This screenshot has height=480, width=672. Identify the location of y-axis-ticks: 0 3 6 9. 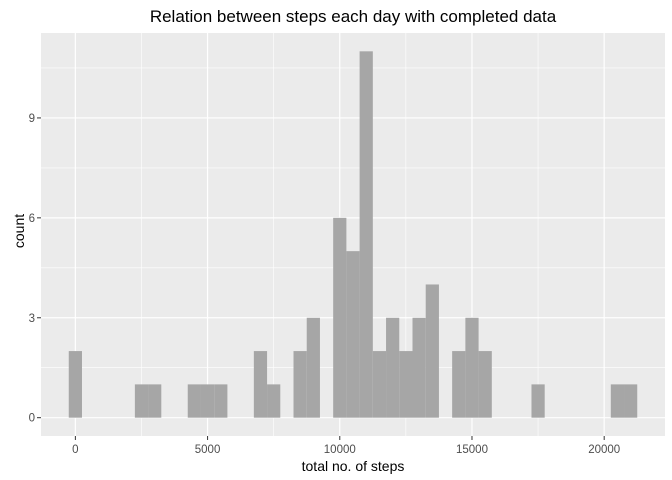
(35, 269).